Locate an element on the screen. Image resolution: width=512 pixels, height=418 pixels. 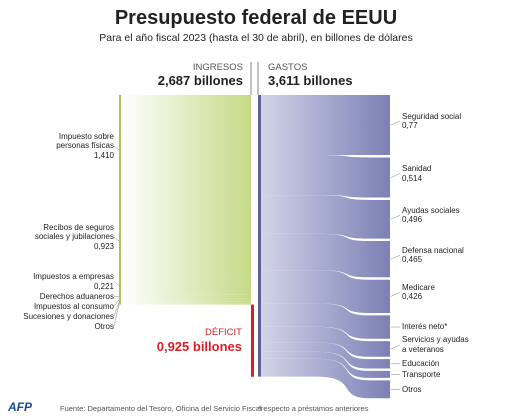
label-group: Seguridad social 0,77 is located at coordinates (431, 121).